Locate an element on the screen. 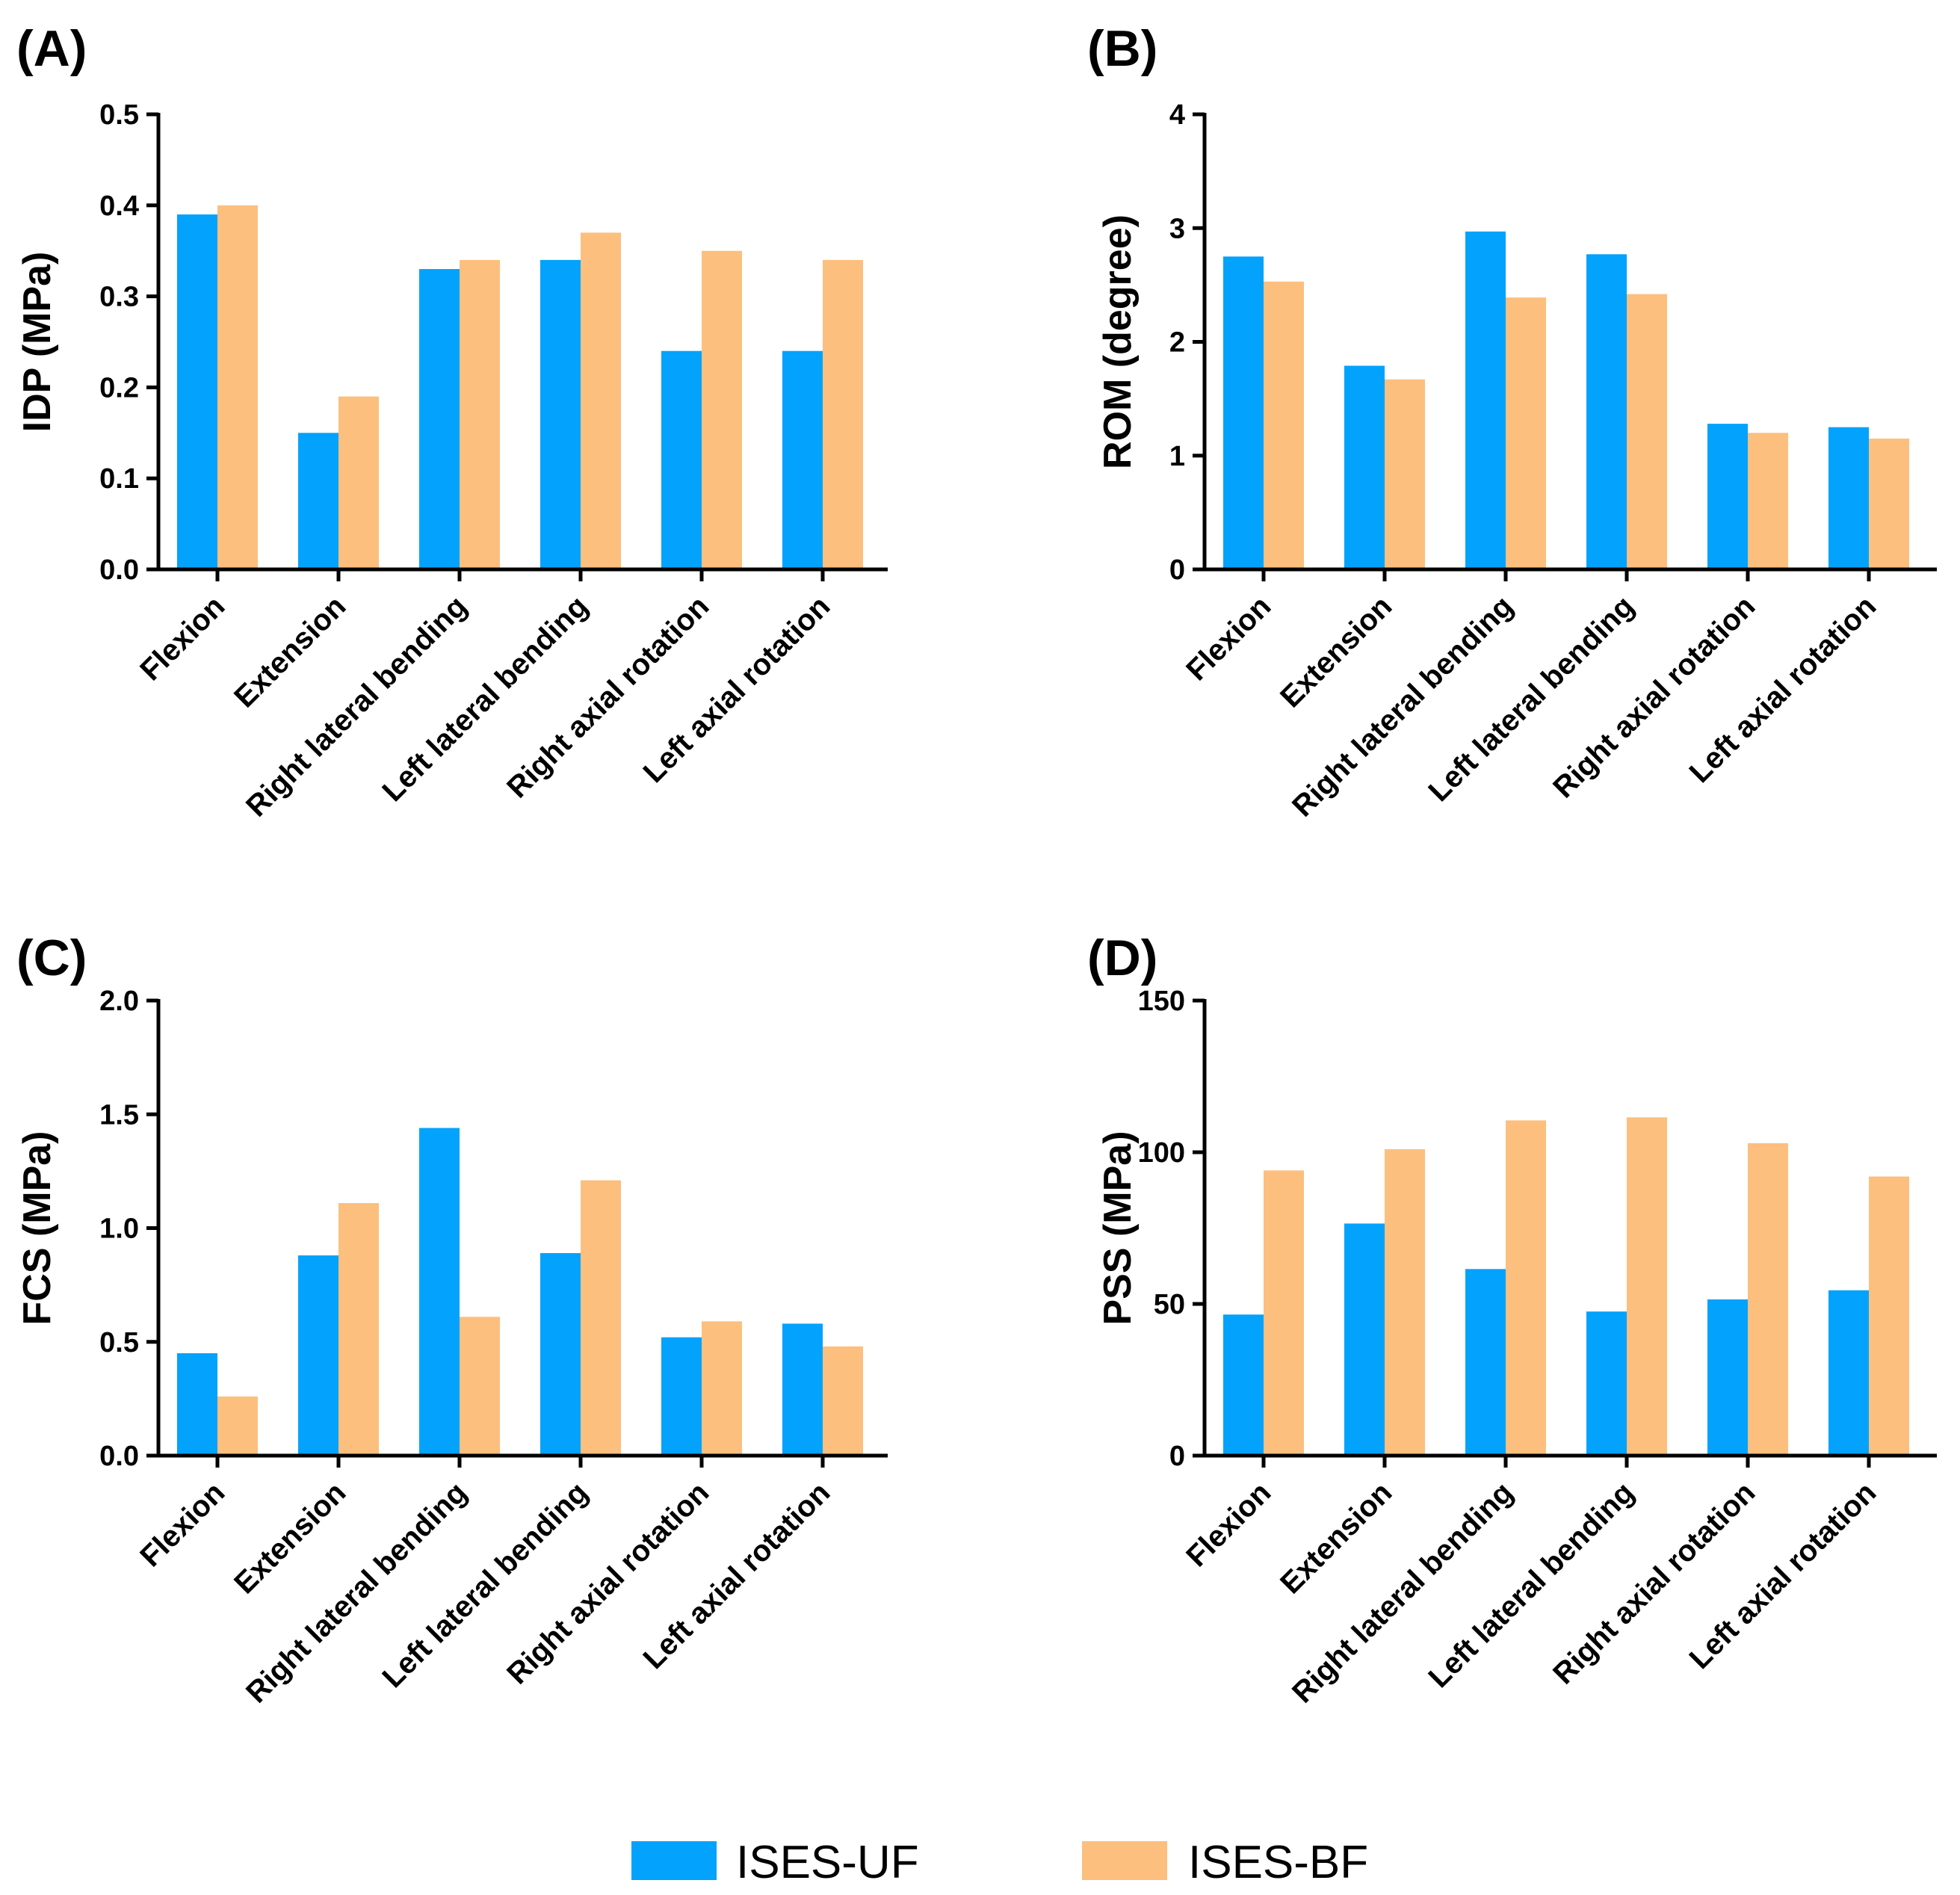 The image size is (1960, 1895). bar-ises-bf-left-axial-rotation is located at coordinates (1889, 504).